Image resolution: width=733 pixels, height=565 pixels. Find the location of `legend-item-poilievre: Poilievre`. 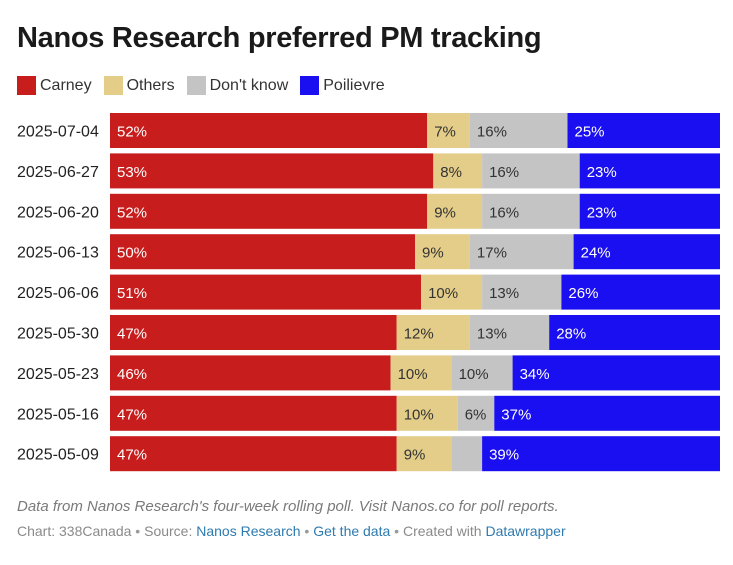

legend-item-poilievre: Poilievre is located at coordinates (342, 85).